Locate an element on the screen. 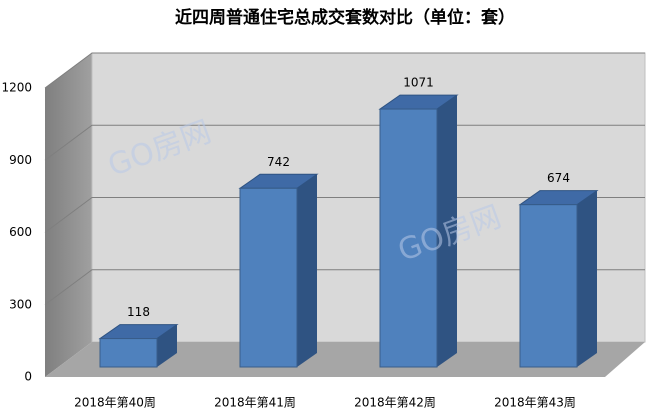 This screenshot has height=417, width=664. x-tick-label: 2018年第42周 is located at coordinates (395, 403).